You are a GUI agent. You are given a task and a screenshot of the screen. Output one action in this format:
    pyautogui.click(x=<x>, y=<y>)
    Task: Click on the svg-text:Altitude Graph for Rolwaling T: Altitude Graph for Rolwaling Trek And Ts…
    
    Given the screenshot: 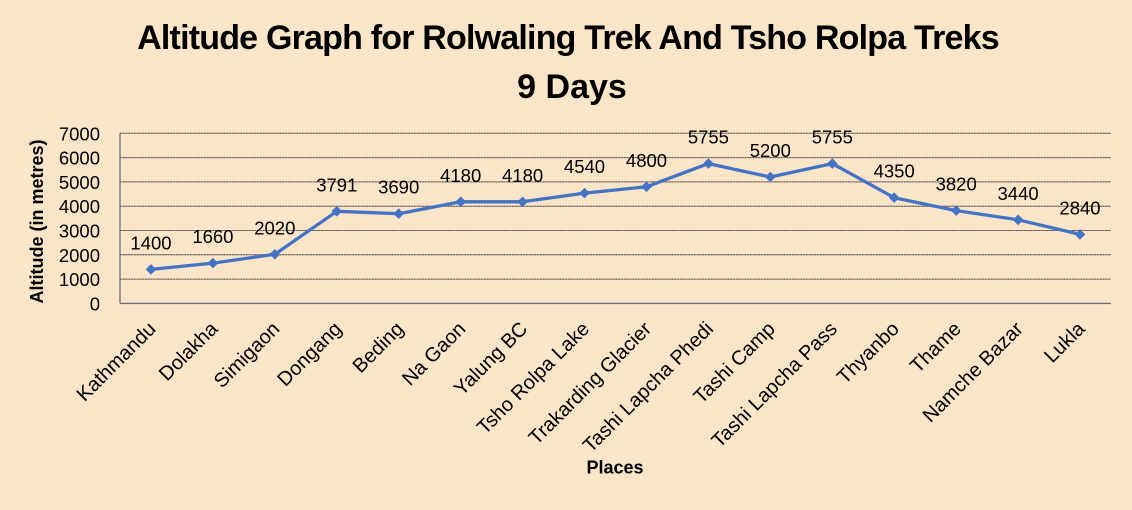 What is the action you would take?
    pyautogui.click(x=568, y=38)
    